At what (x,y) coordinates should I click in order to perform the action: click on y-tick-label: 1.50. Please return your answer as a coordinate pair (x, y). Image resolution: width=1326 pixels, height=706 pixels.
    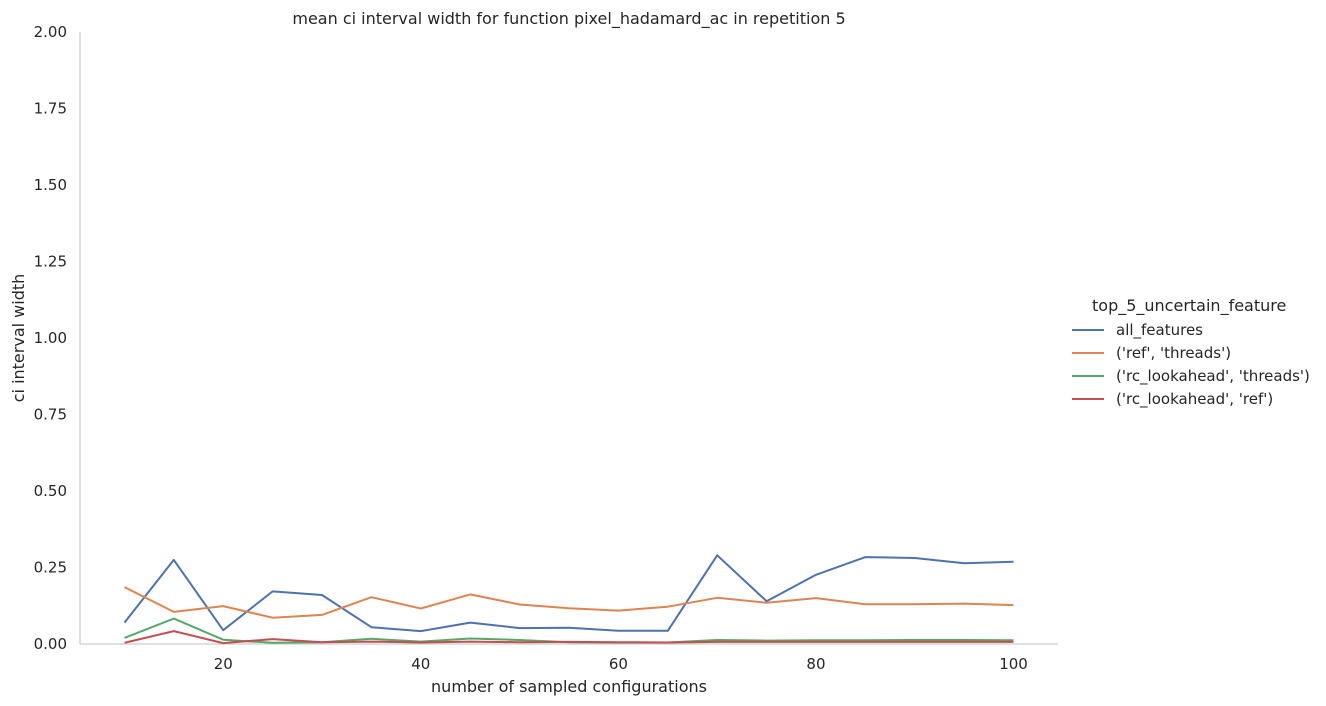
    Looking at the image, I should click on (50, 185).